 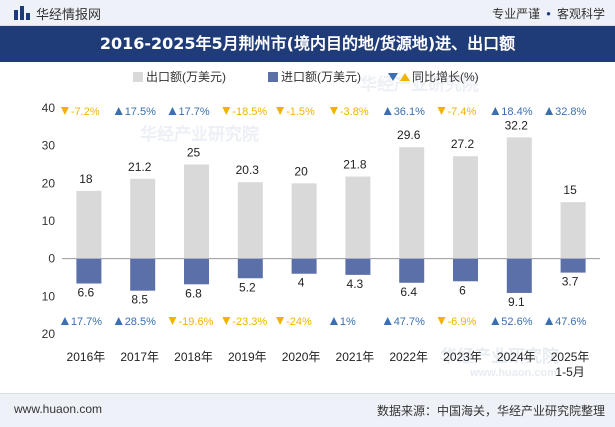 What do you see at coordinates (86, 357) in the screenshot?
I see `x-tick-label: 2016年` at bounding box center [86, 357].